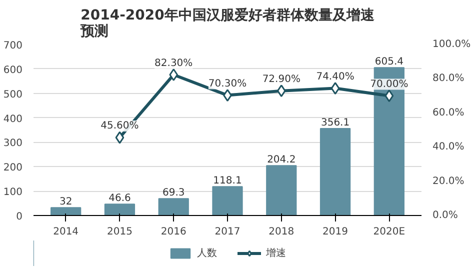 This screenshot has width=473, height=271. What do you see at coordinates (228, 23) in the screenshot?
I see `chart-title: 2014-2020年中国汉服爱好者群体数量及增速预测` at bounding box center [228, 23].